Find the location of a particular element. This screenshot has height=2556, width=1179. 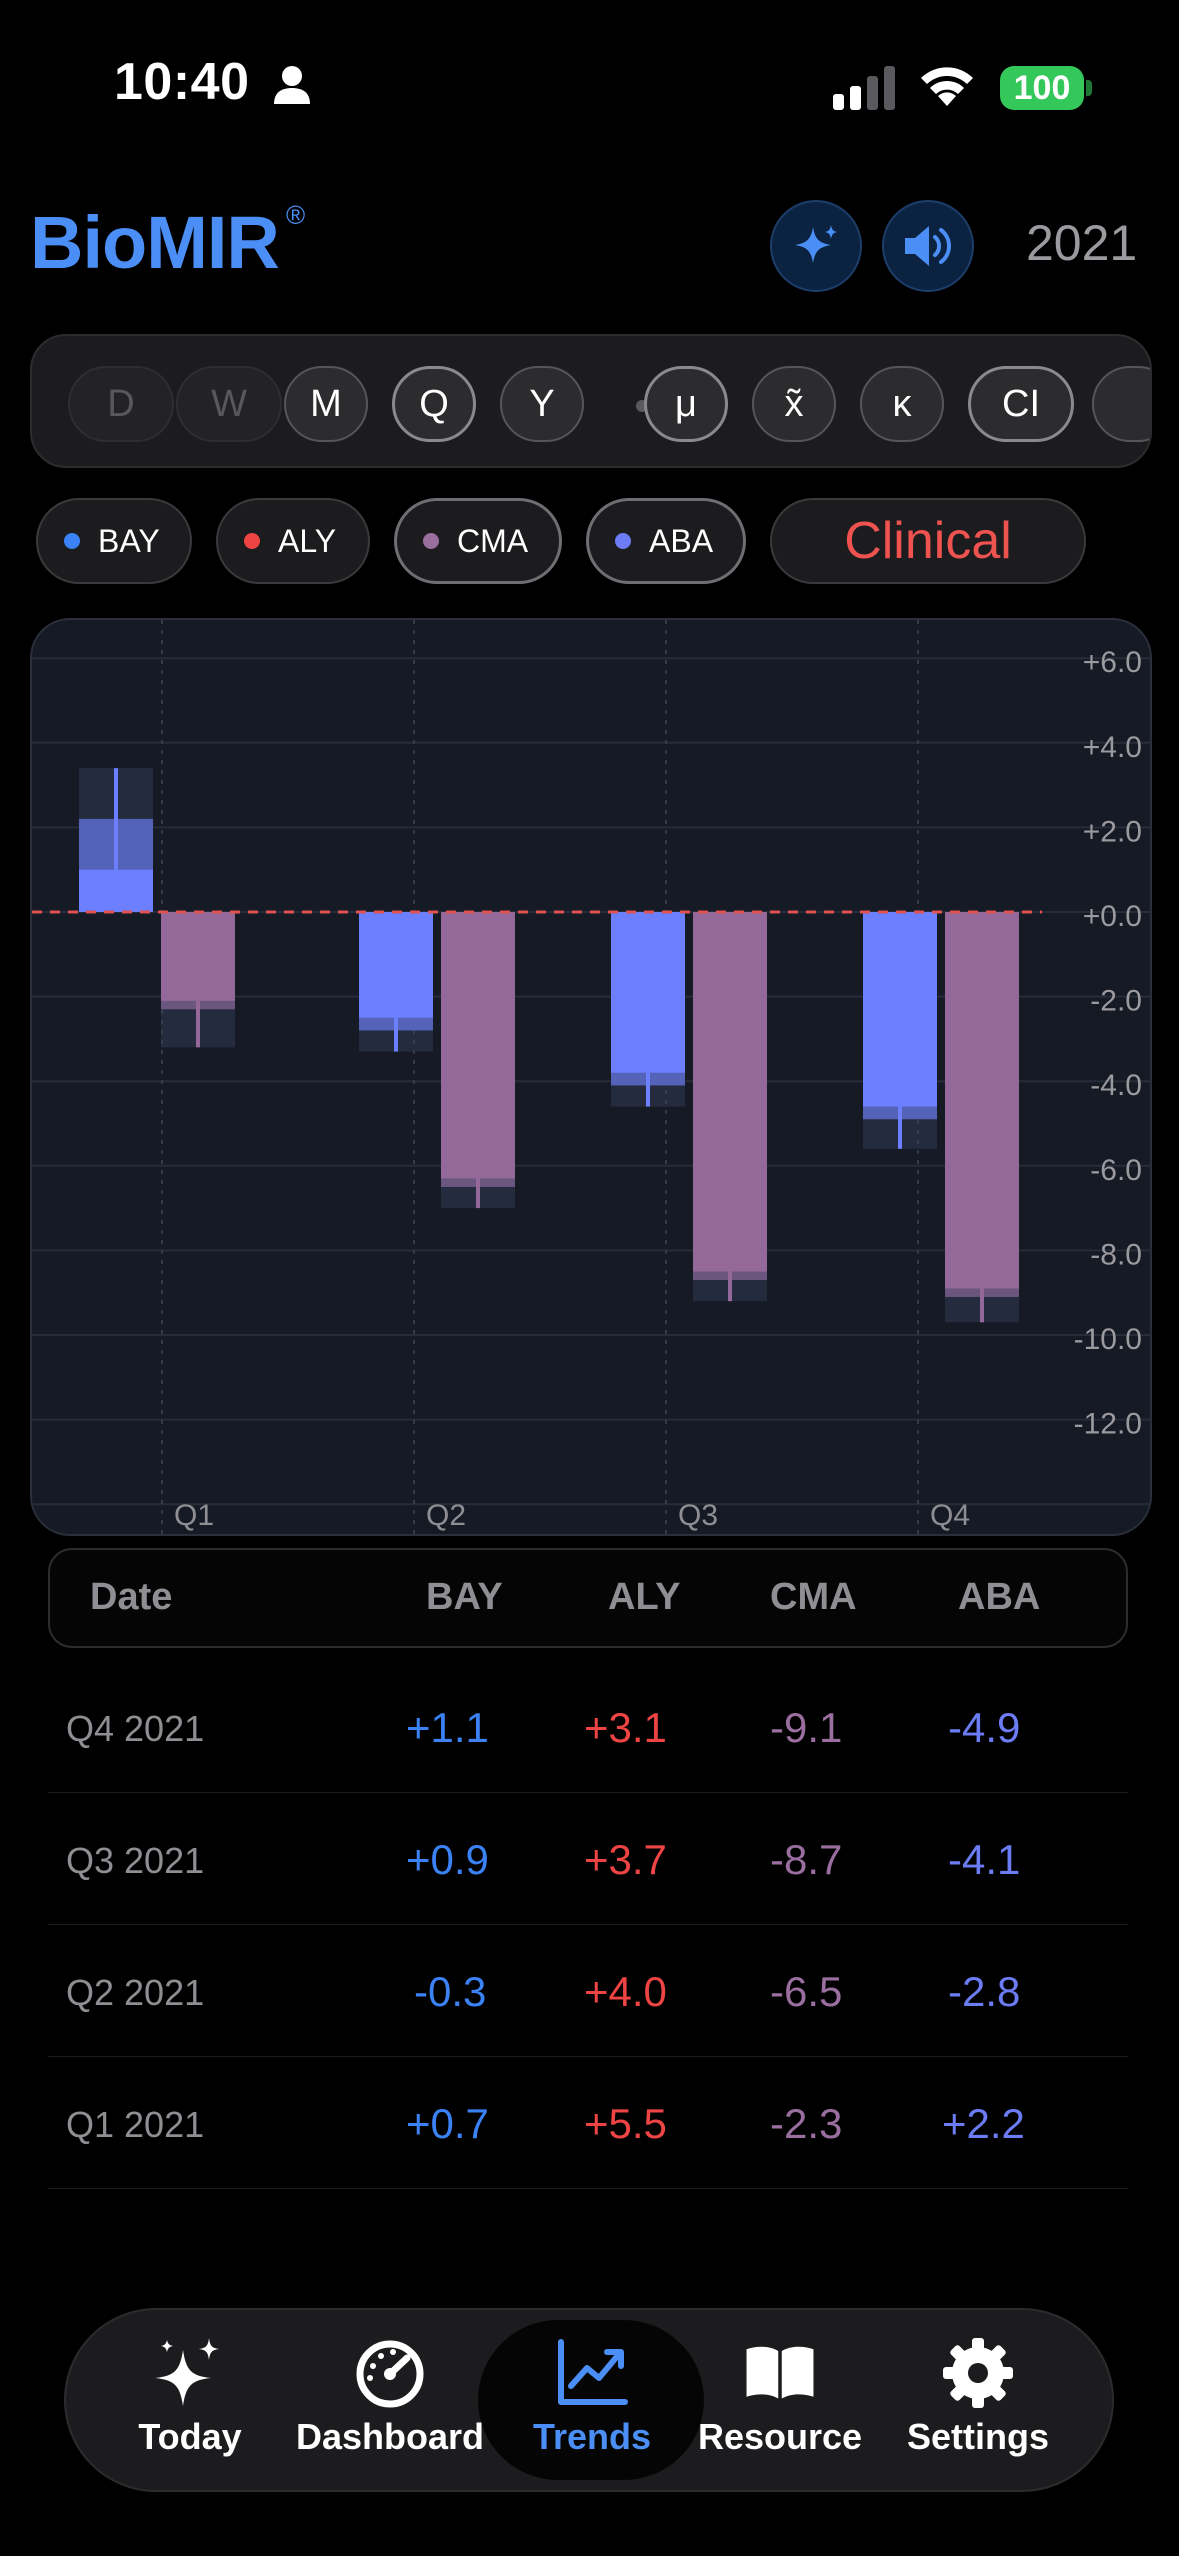

x-tick-label: Q4 is located at coordinates (950, 1515).